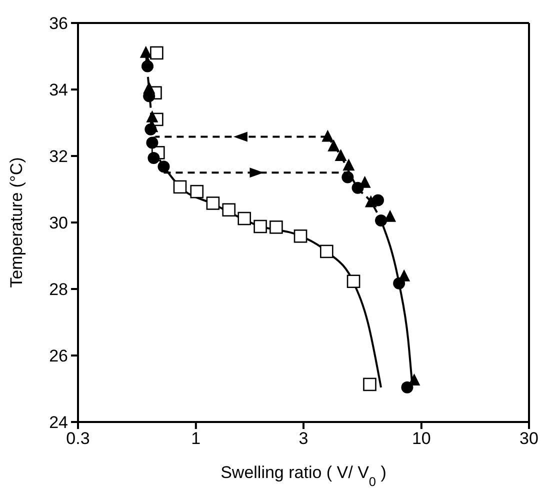 Image resolution: width=548 pixels, height=500 pixels. What do you see at coordinates (58, 156) in the screenshot?
I see `y-tick-label: 32` at bounding box center [58, 156].